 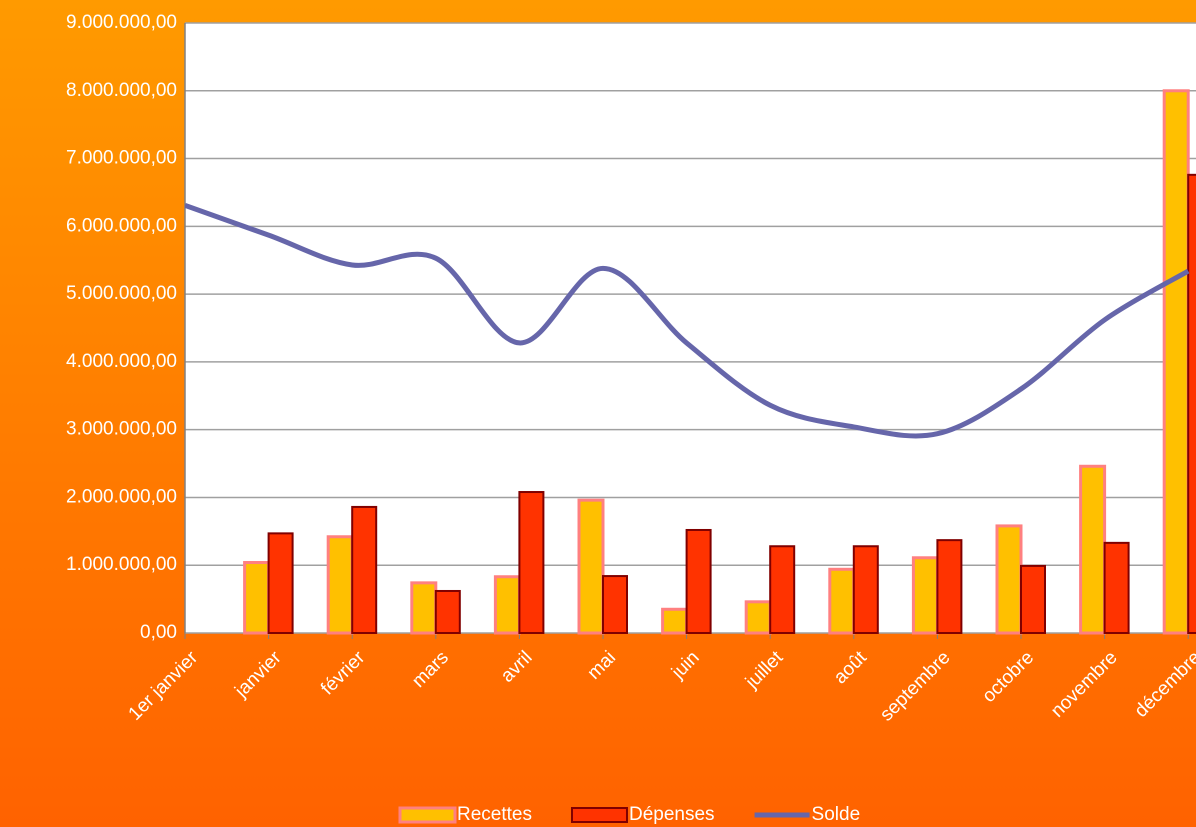 What do you see at coordinates (158, 632) in the screenshot?
I see `y-tick-label: 0,00` at bounding box center [158, 632].